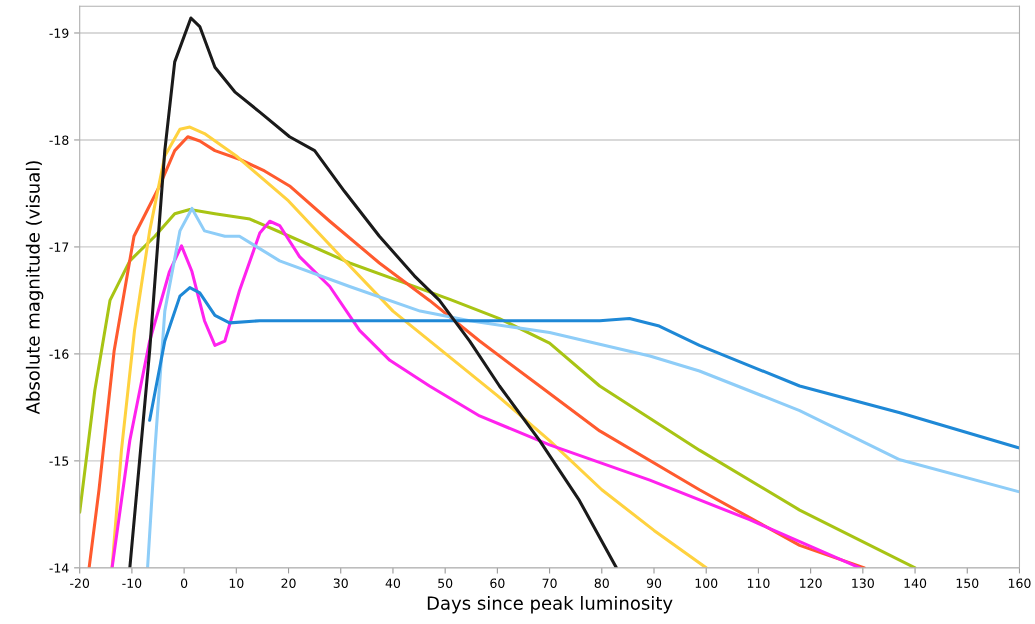 This screenshot has width=1035, height=624. I want to click on x-tick-label: 30, so click(340, 583).